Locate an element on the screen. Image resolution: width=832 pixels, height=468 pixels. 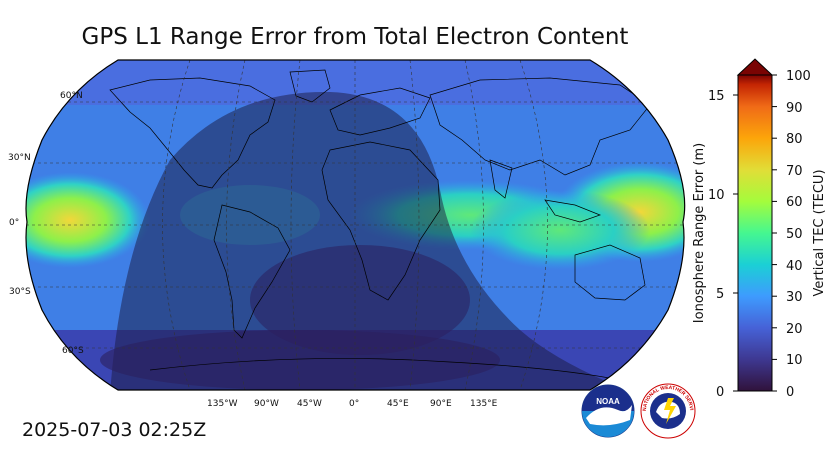
lon-label-0: 0° is located at coordinates (354, 404).